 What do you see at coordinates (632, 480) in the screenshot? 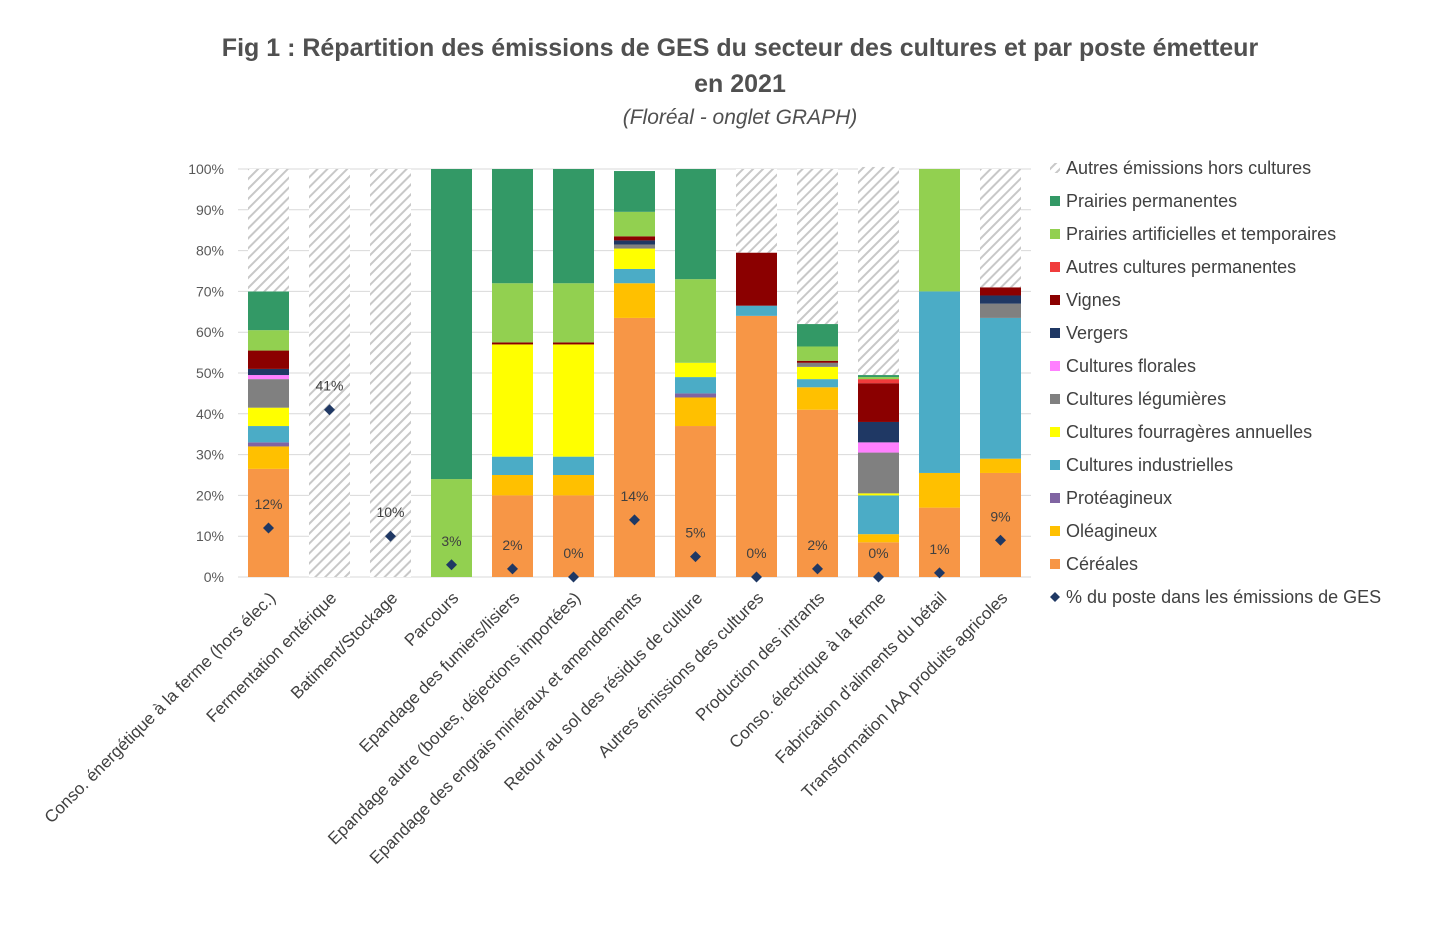
I see `share-markers: 12% 41% 10% 3% 2% 0% 14% 5% 0% 2% 0% 1% 9%` at bounding box center [632, 480].